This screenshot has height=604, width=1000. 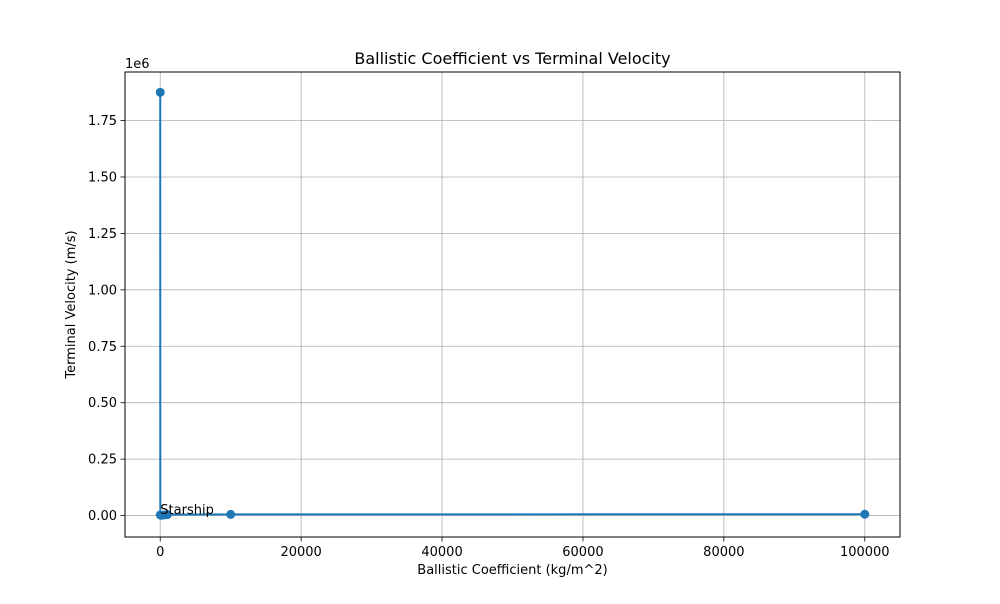 I want to click on y-tick-label: 1.50, so click(x=102, y=177).